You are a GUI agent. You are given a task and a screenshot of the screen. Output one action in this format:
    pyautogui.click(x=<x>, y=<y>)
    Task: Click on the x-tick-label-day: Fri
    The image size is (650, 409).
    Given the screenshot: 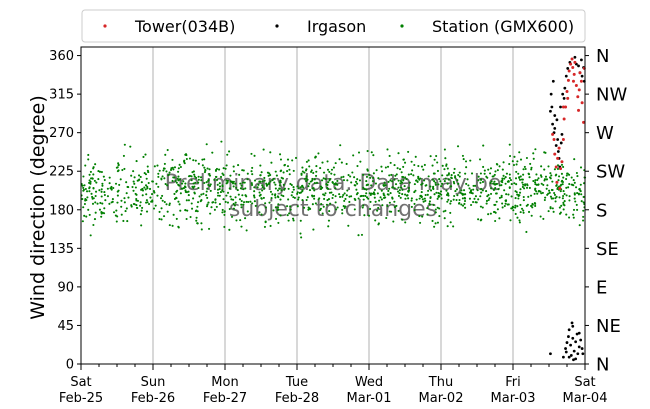 What is the action you would take?
    pyautogui.click(x=513, y=382)
    